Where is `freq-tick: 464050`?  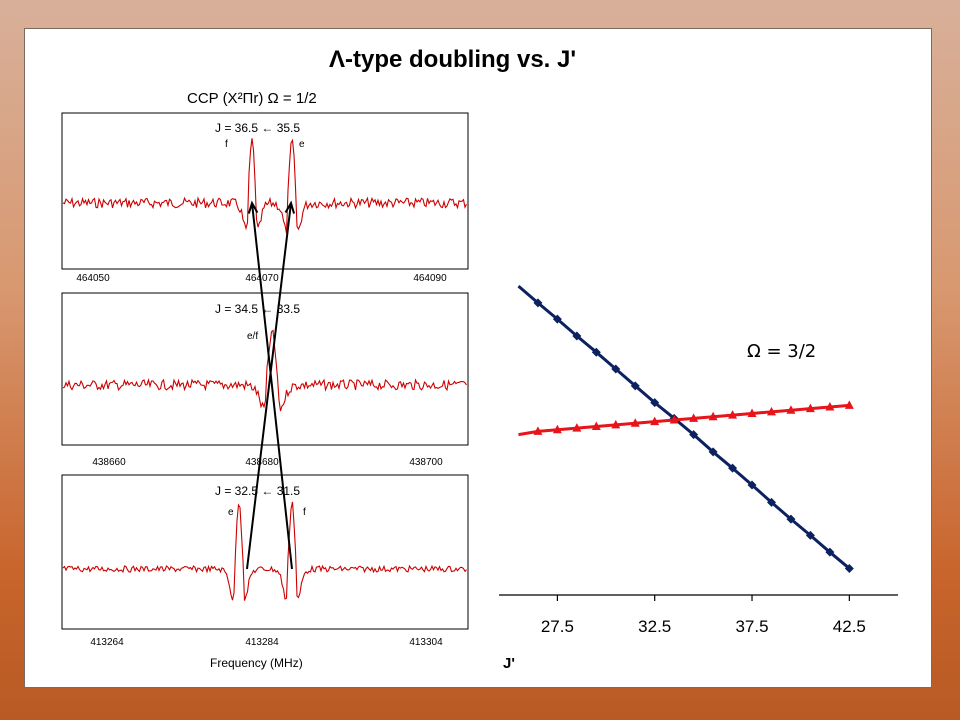
freq-tick: 464050 is located at coordinates (93, 278).